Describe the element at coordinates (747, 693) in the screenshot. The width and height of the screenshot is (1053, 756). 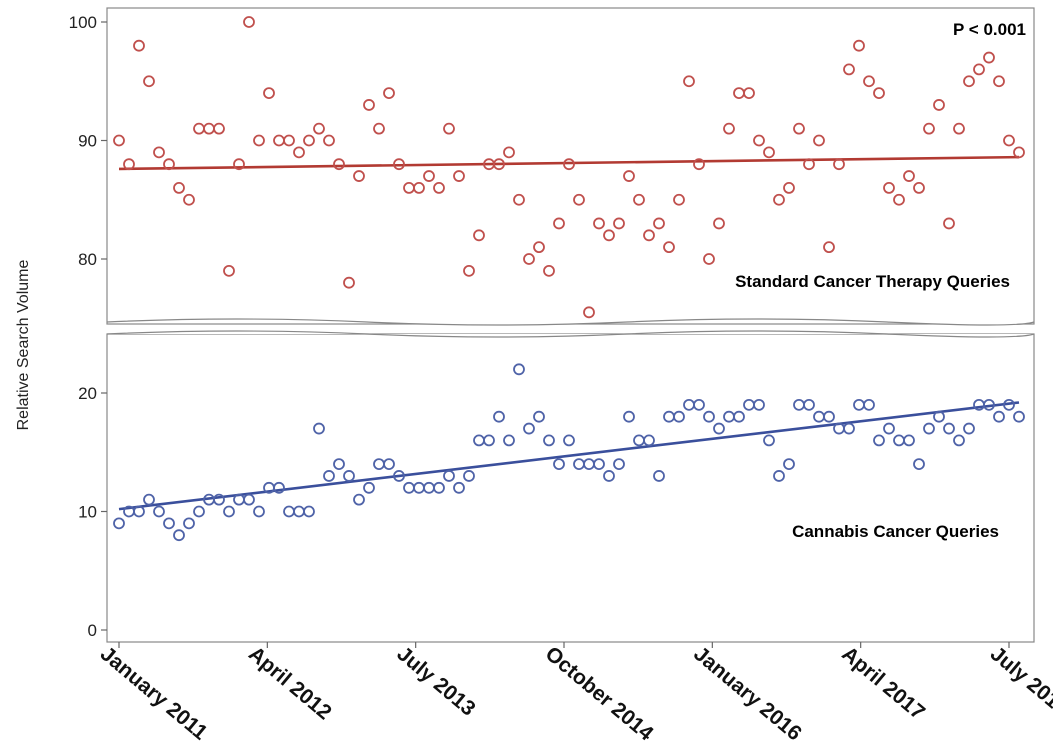
I see `x-tick-label: January 2016` at that location.